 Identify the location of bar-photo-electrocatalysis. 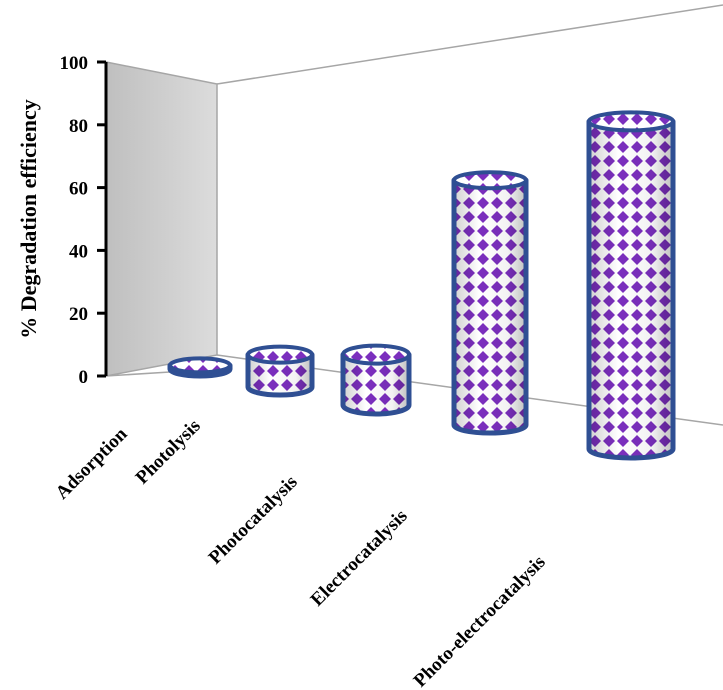
(631, 285).